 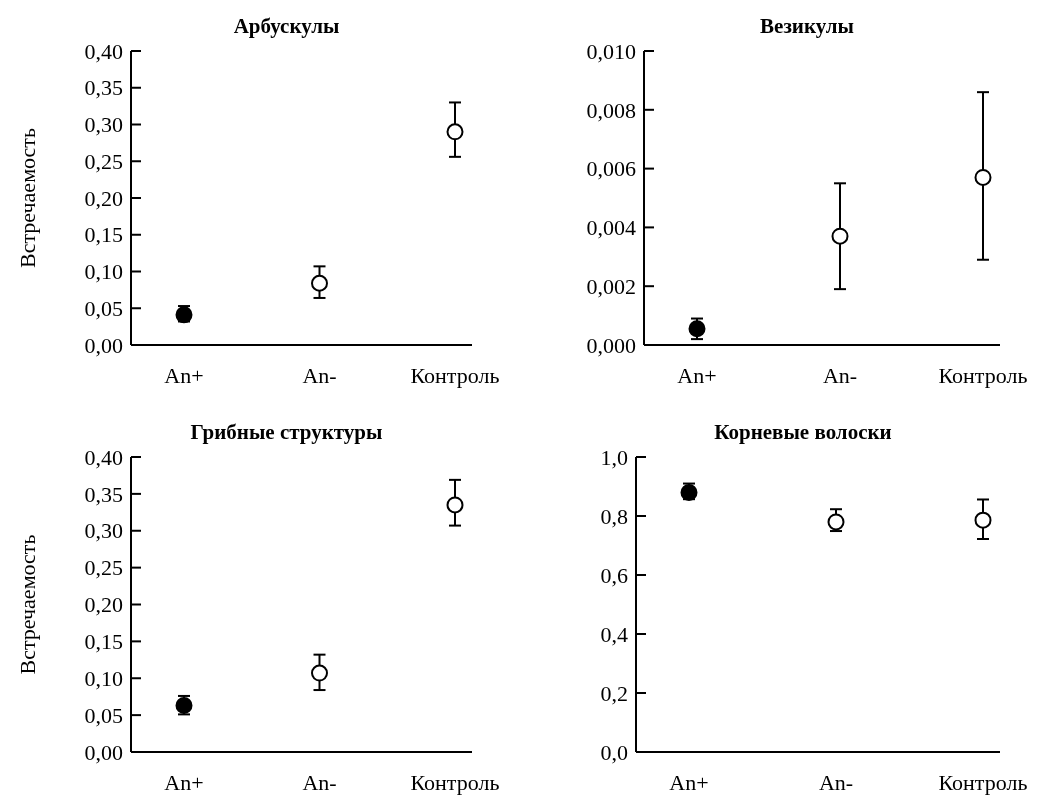 I want to click on chart-title: Везикулы, so click(x=807, y=26).